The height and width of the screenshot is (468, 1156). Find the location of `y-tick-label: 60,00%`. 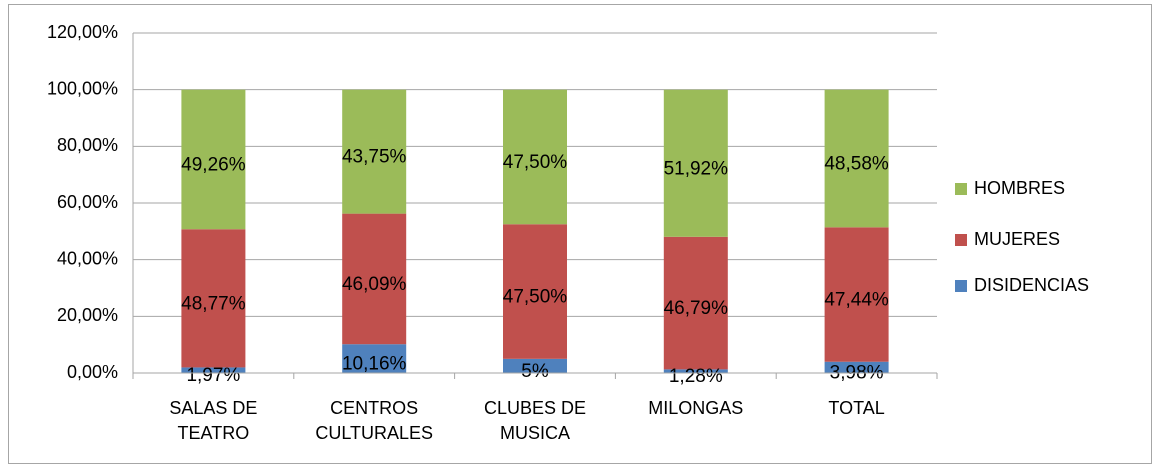

y-tick-label: 60,00% is located at coordinates (87, 202).